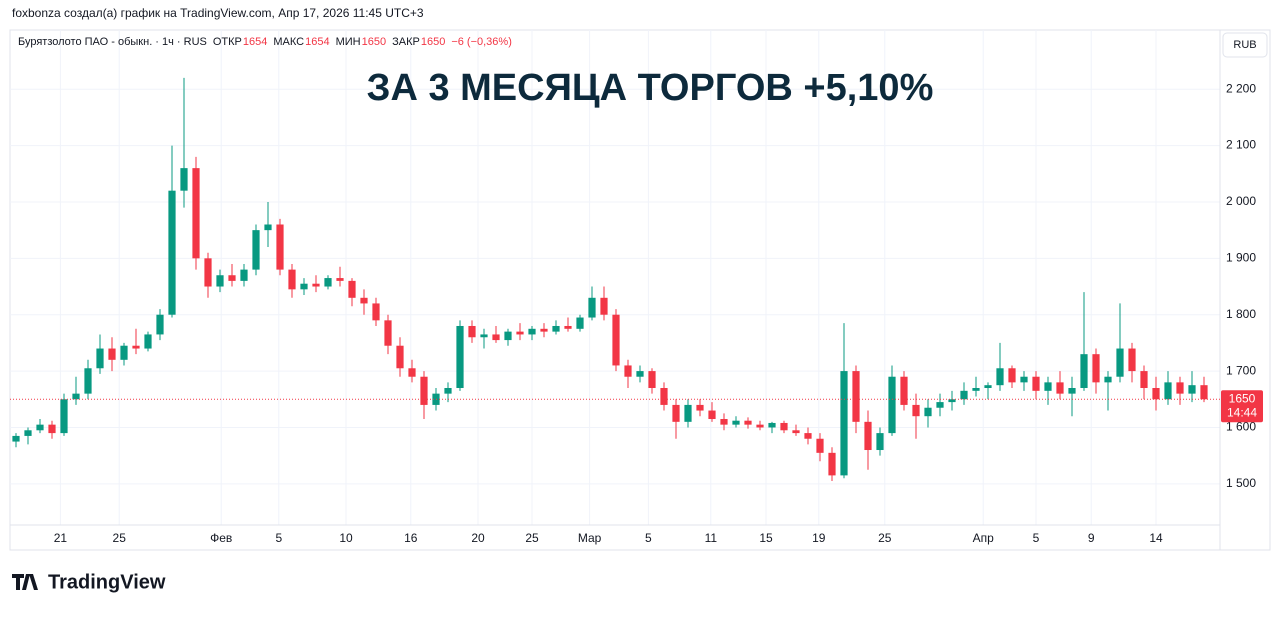 The width and height of the screenshot is (1281, 618). Describe the element at coordinates (1156, 538) in the screenshot. I see `x-tick-label: 14` at that location.